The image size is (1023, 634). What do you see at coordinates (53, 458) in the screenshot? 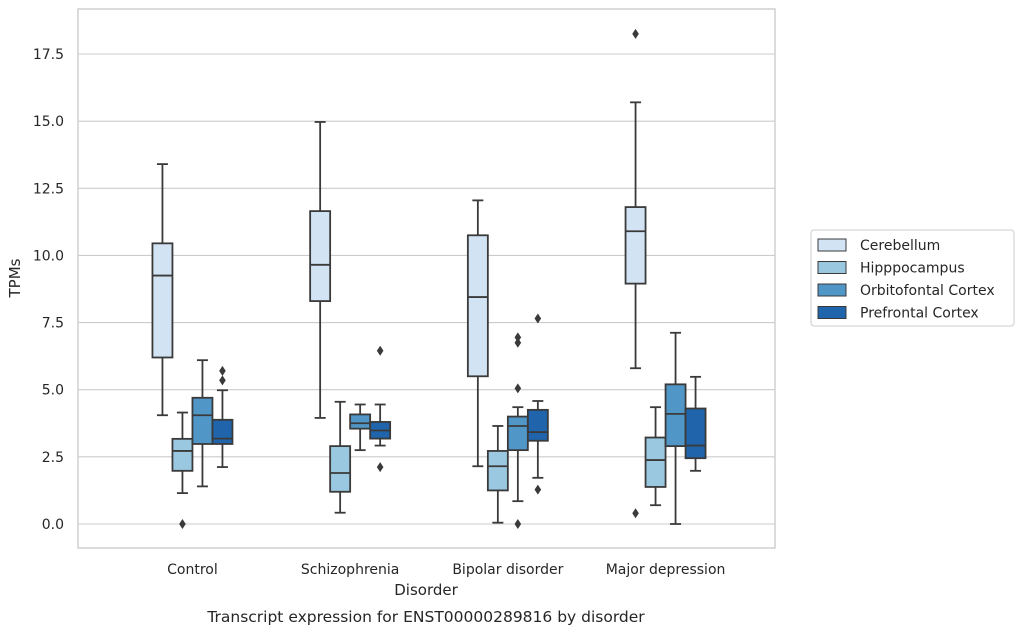
I see `y-tick-label: 2.5` at bounding box center [53, 458].